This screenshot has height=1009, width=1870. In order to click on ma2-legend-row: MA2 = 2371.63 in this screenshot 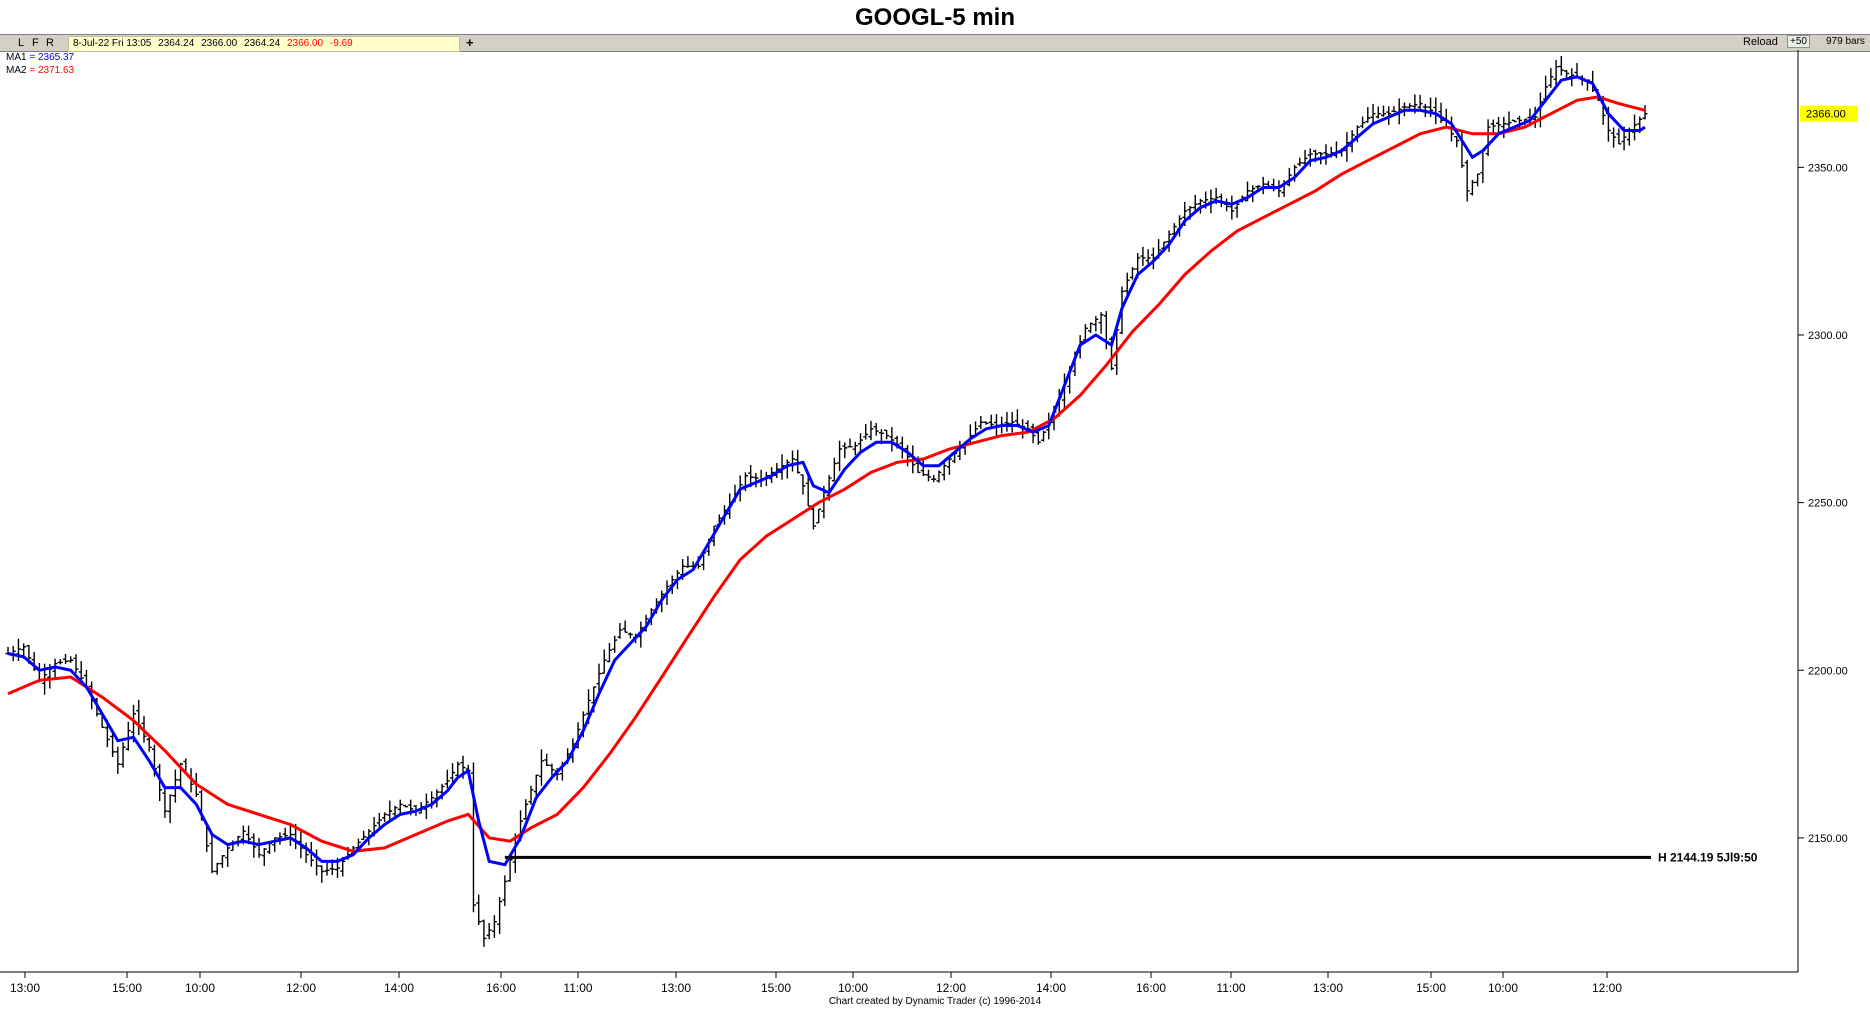, I will do `click(40, 70)`.